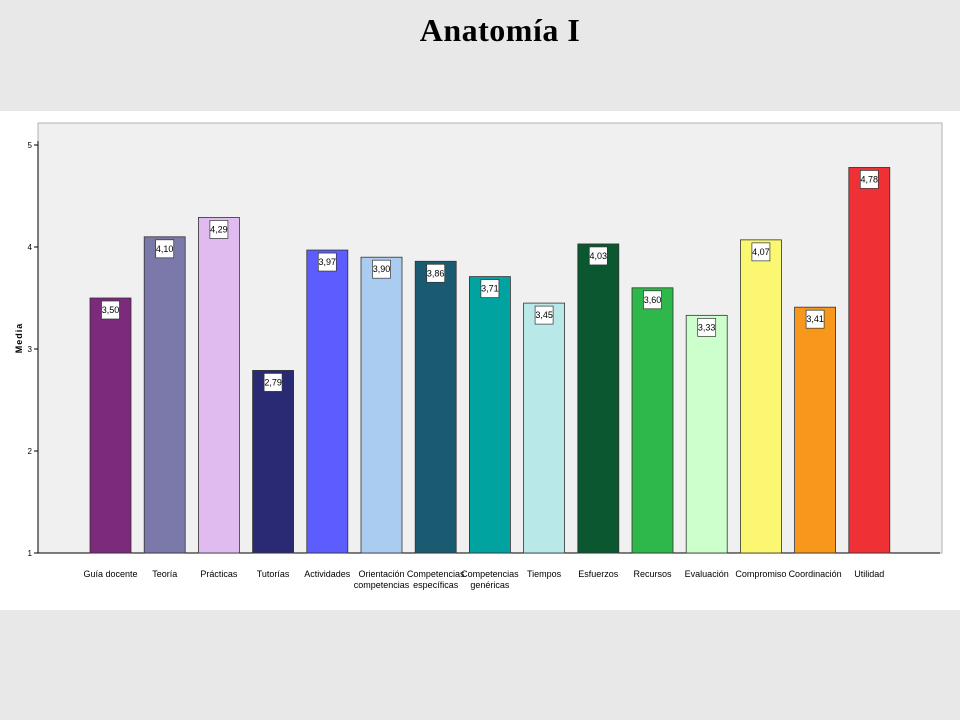 This screenshot has height=720, width=960. Describe the element at coordinates (707, 574) in the screenshot. I see `x-tick-label: Evaluación` at that location.